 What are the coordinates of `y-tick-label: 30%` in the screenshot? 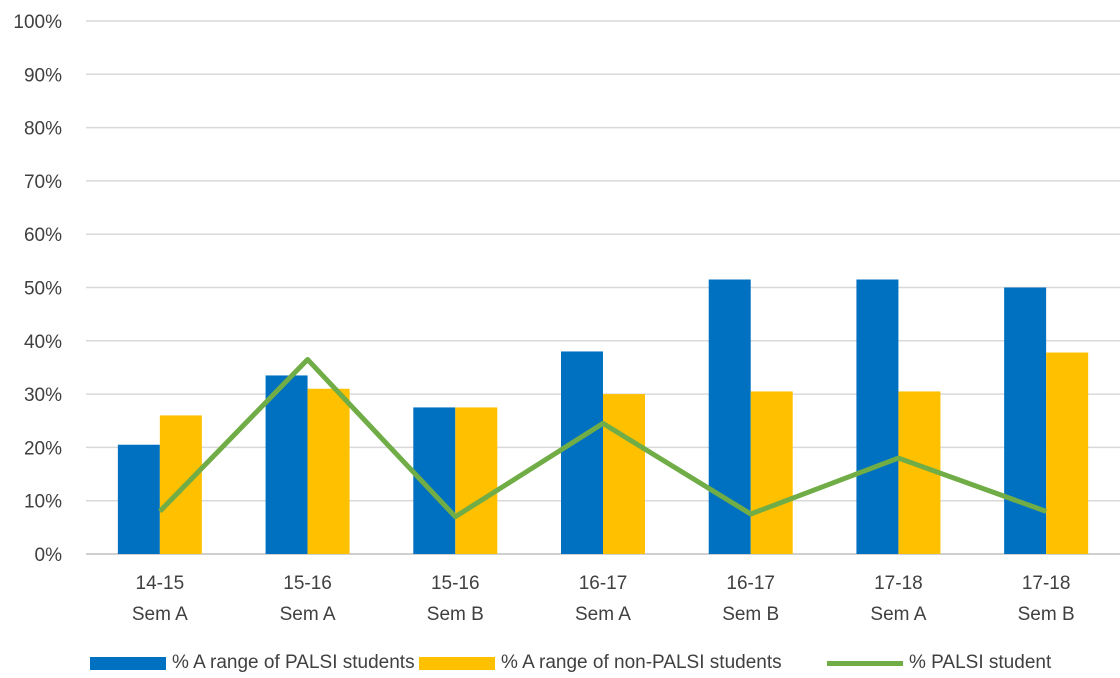 It's located at (43, 395).